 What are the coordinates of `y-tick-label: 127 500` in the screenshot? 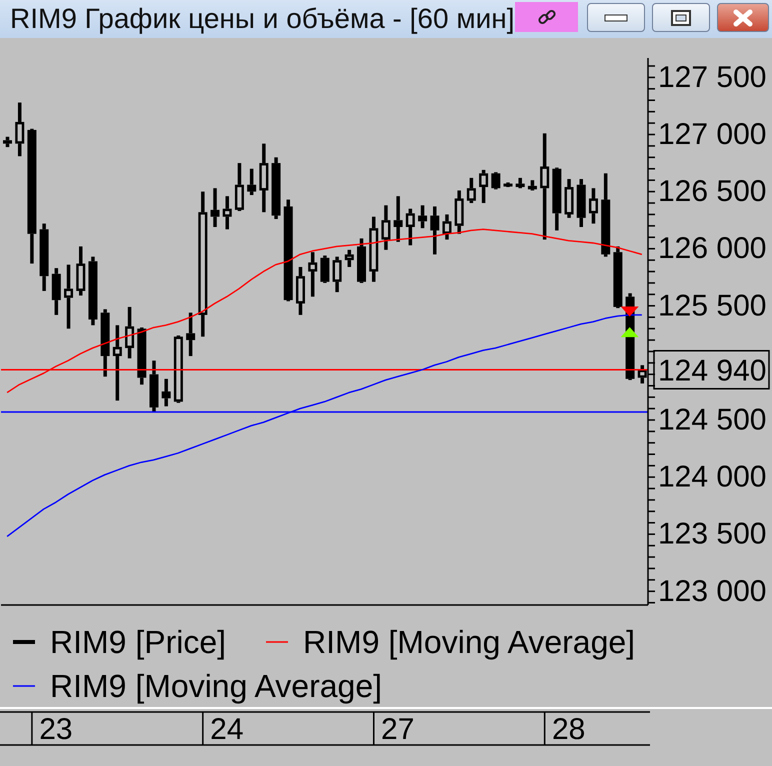 It's located at (712, 77).